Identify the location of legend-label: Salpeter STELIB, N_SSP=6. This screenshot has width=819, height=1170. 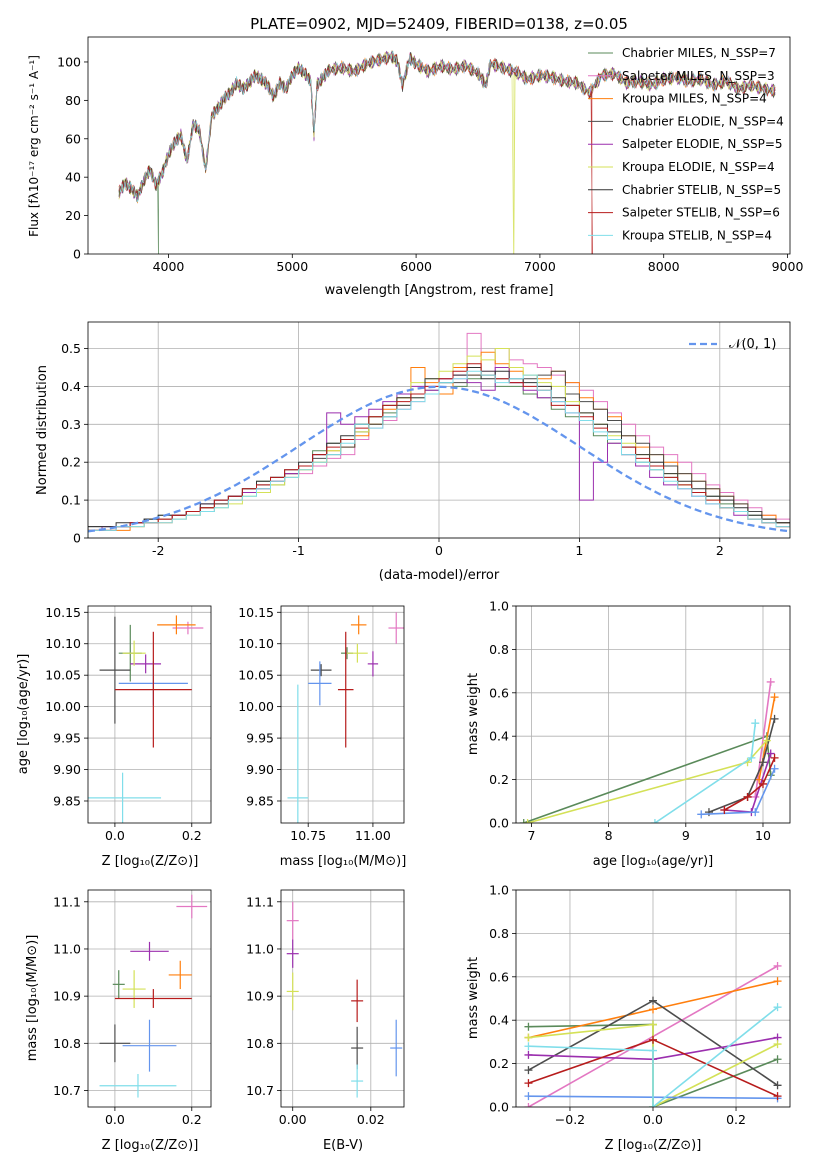
(701, 213).